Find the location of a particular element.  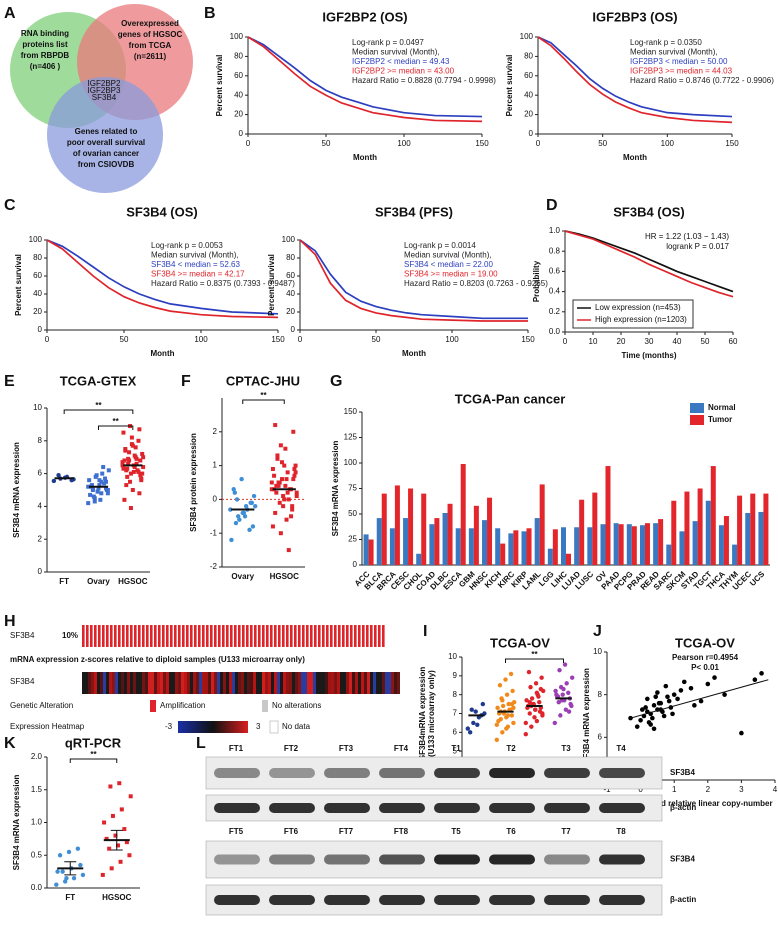

survival-curve is located at coordinates (413, 280).